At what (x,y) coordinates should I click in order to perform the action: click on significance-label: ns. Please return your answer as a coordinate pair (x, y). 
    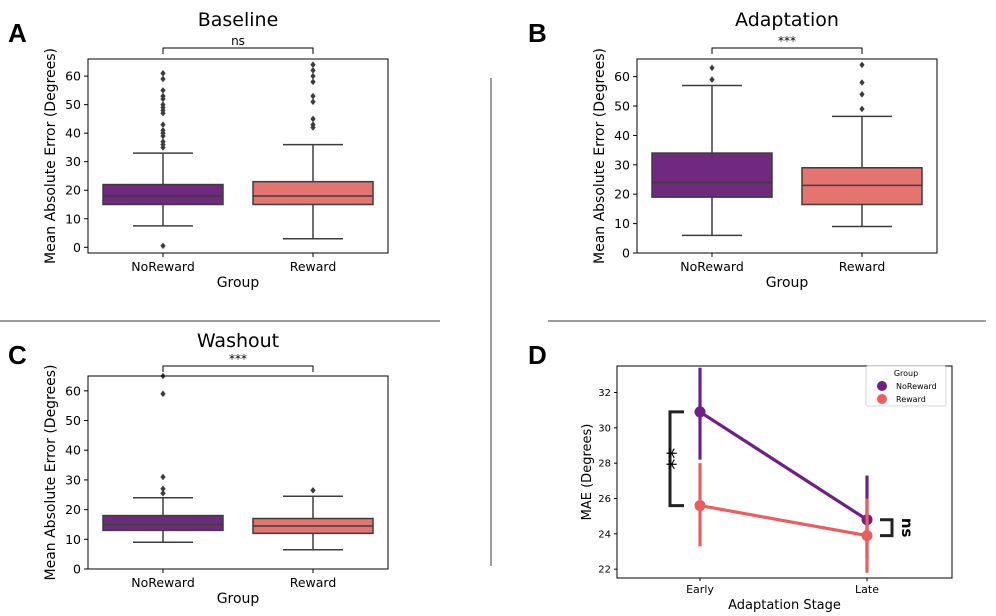
    Looking at the image, I should click on (238, 41).